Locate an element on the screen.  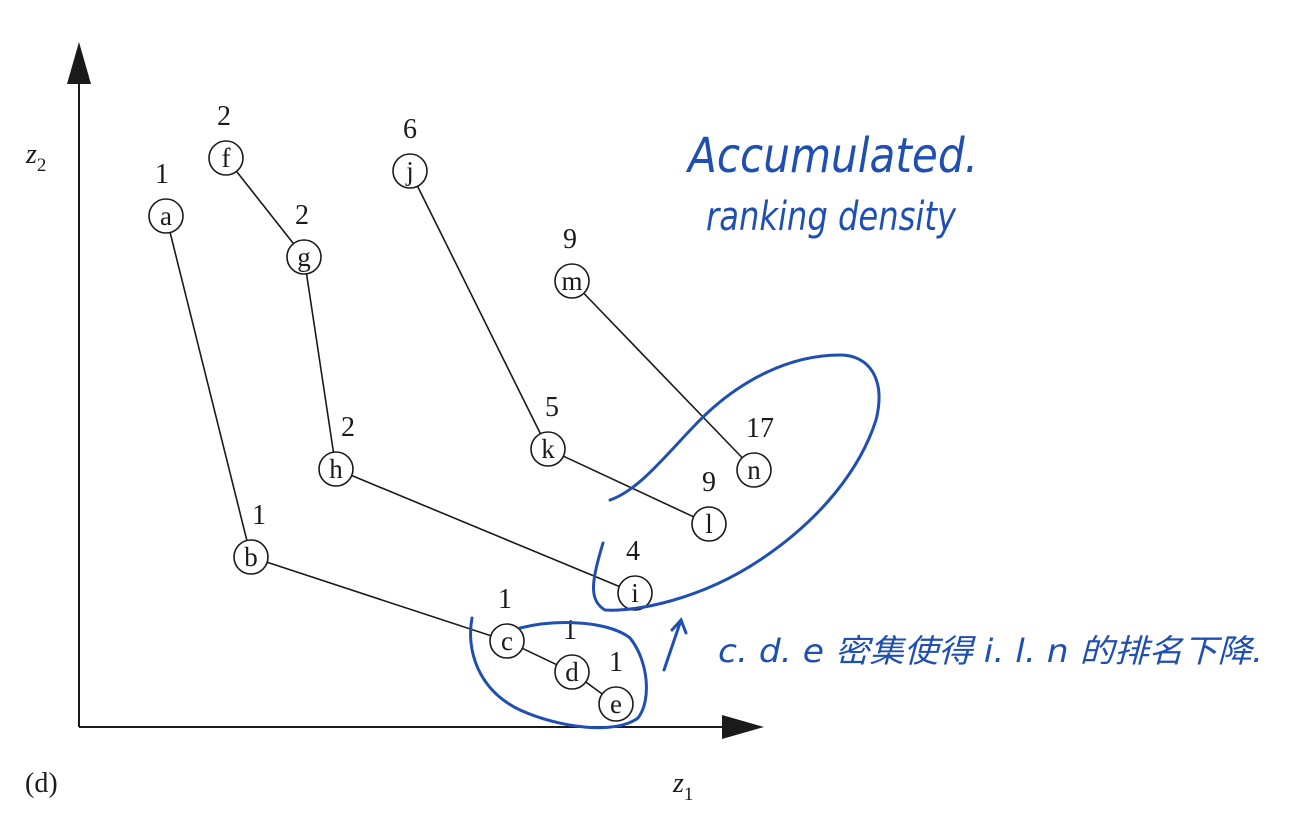
node-label-e: e is located at coordinates (616, 704).